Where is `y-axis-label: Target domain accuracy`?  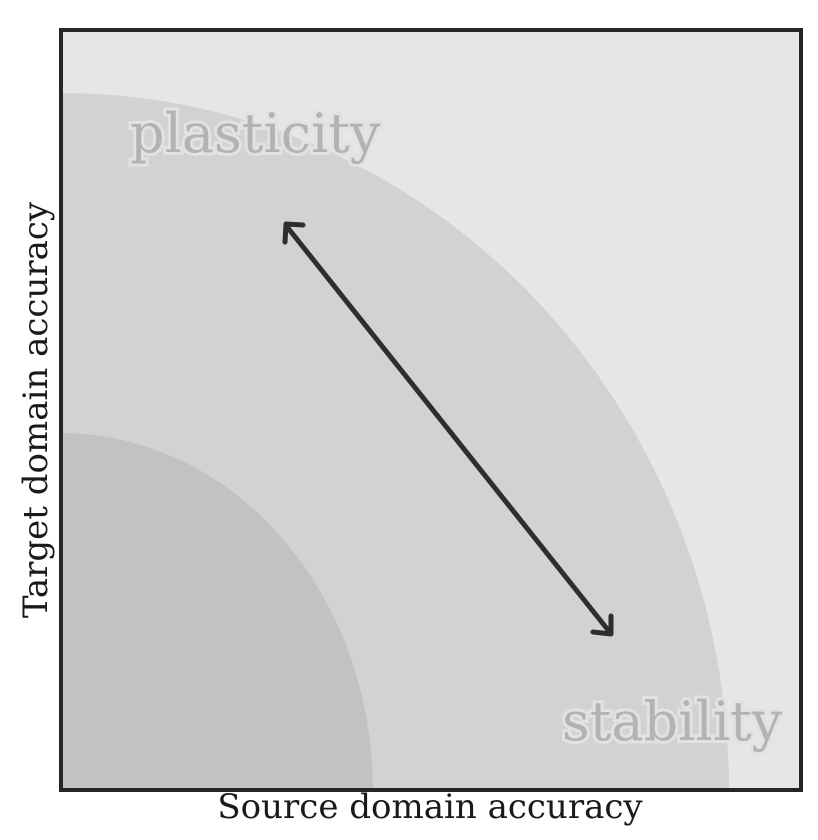 y-axis-label: Target domain accuracy is located at coordinates (36, 409).